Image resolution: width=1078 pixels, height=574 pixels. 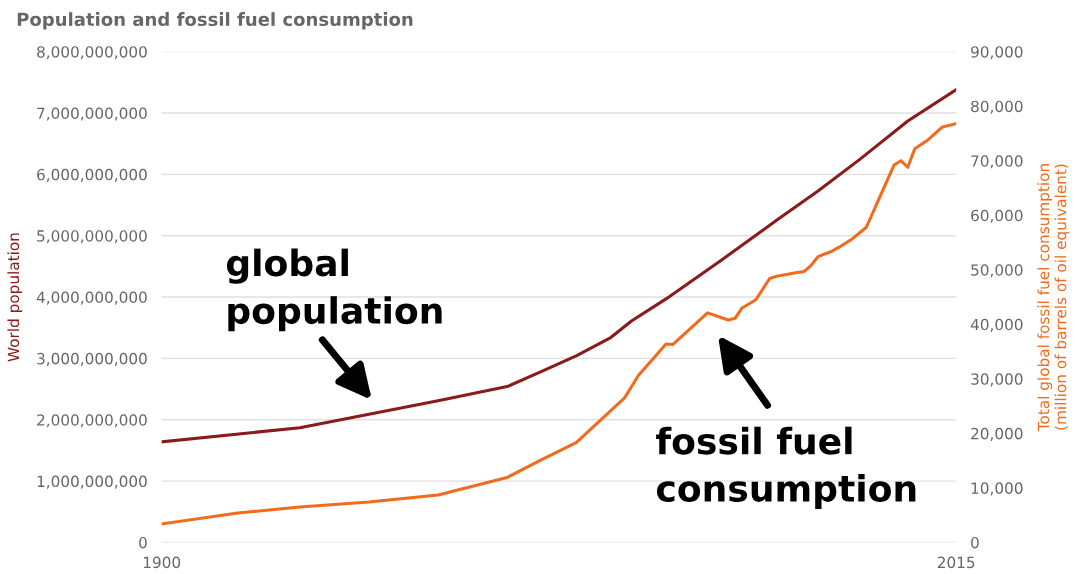 What do you see at coordinates (997, 216) in the screenshot?
I see `y2-tick-label: 60,000` at bounding box center [997, 216].